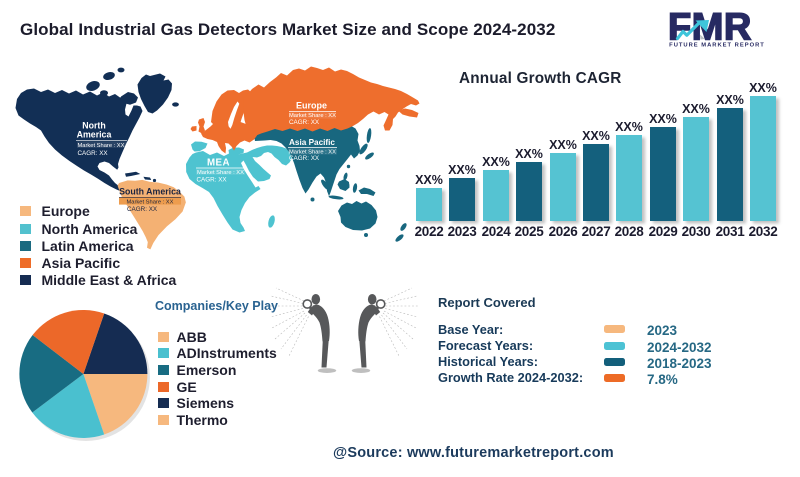 This screenshot has height=477, width=800. What do you see at coordinates (312, 142) in the screenshot?
I see `svg-text: Asia Pacific` at bounding box center [312, 142].